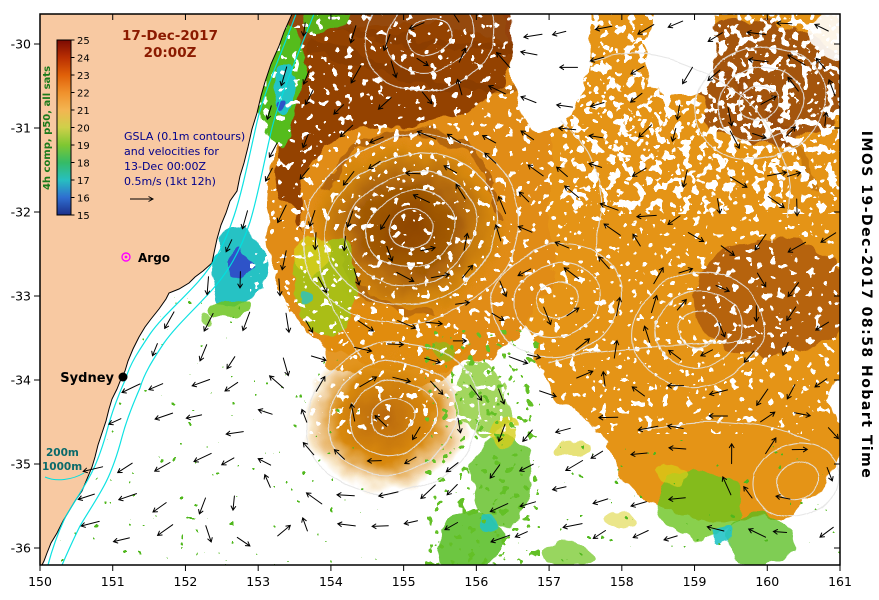  I want to click on x-tick-label: 159, so click(695, 581).